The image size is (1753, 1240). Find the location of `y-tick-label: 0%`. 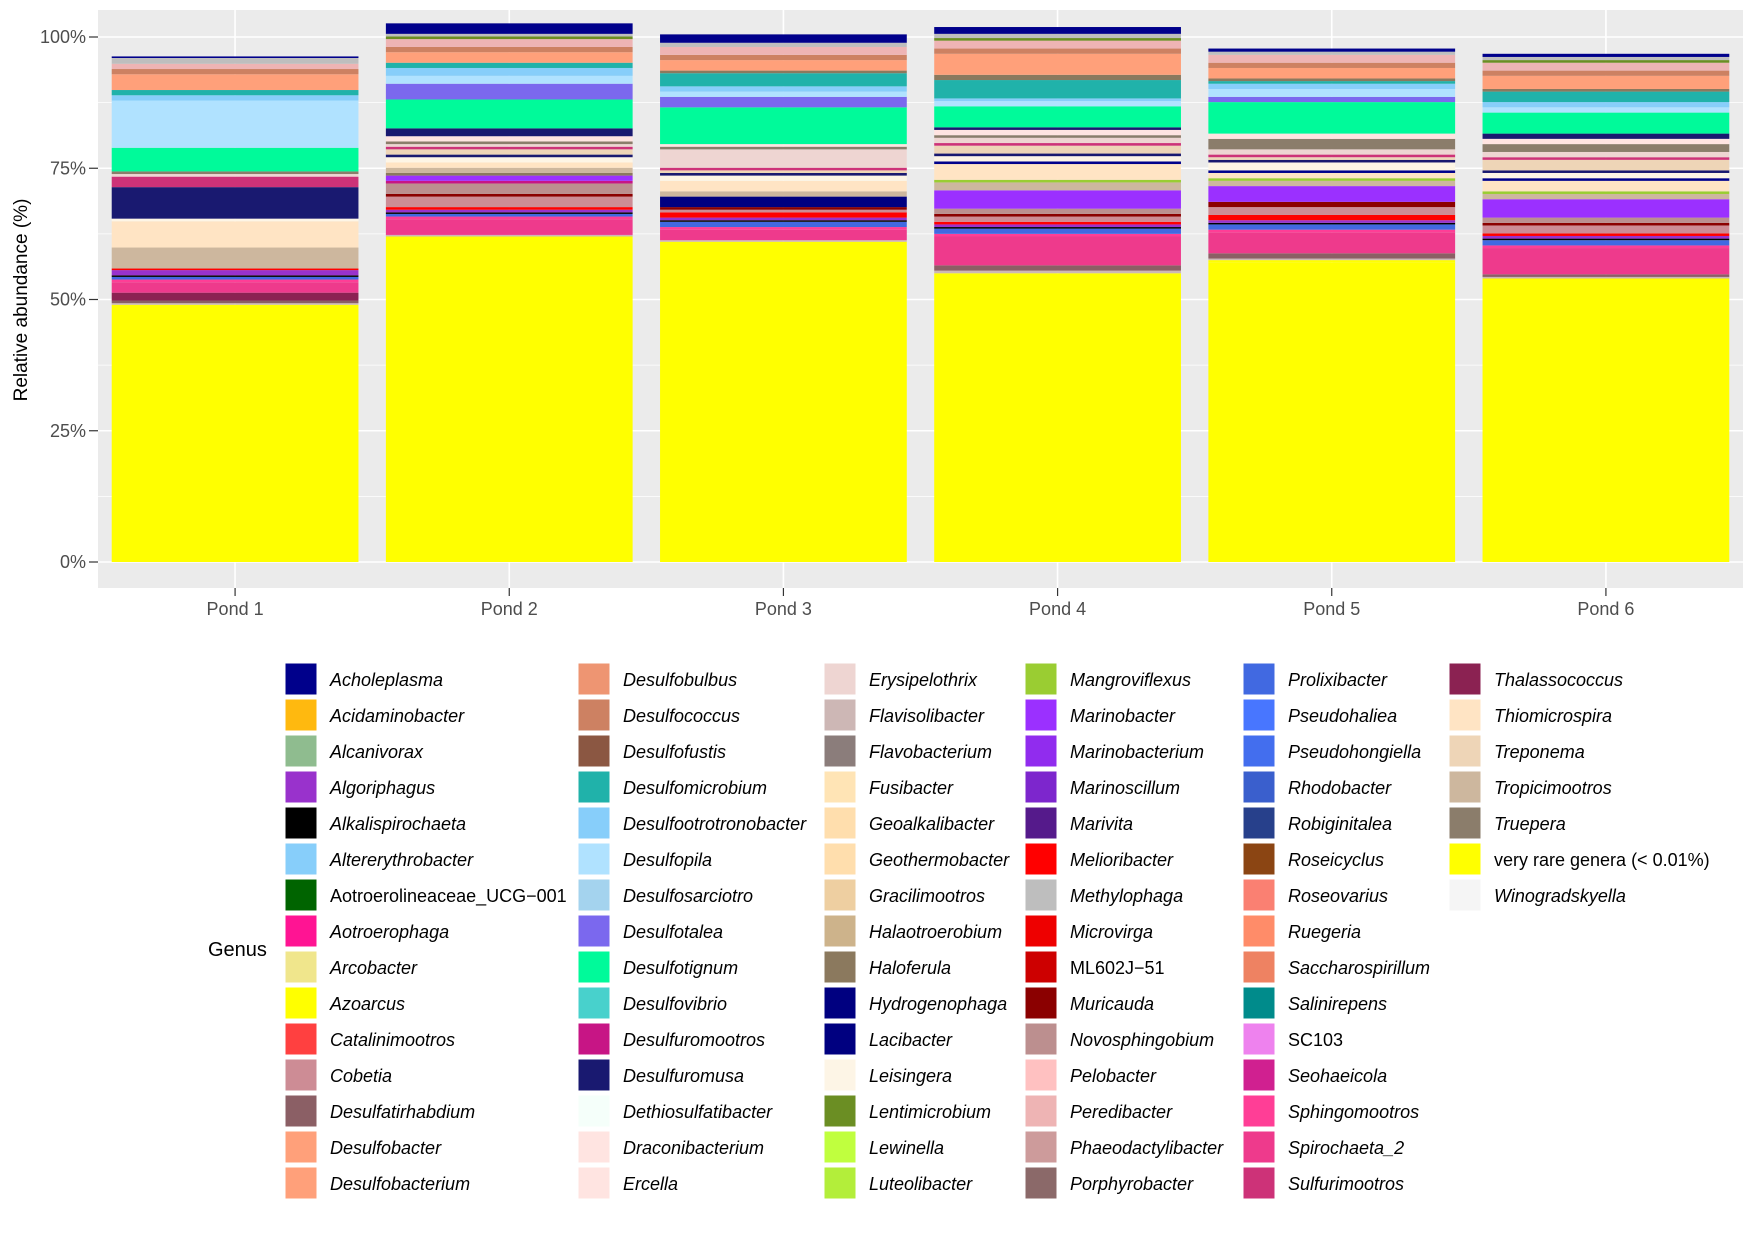

y-tick-label: 0% is located at coordinates (73, 562).